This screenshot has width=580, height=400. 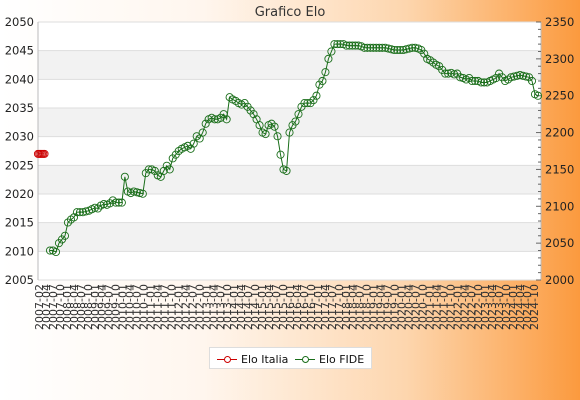 I want to click on x-tick-label: 2012-10, so click(x=199, y=307).